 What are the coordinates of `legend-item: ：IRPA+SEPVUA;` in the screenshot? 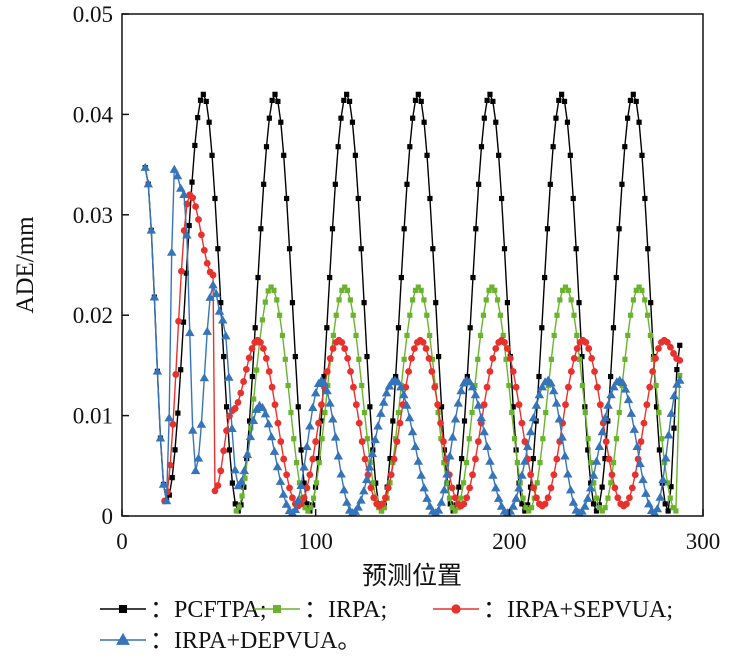 It's located at (553, 610).